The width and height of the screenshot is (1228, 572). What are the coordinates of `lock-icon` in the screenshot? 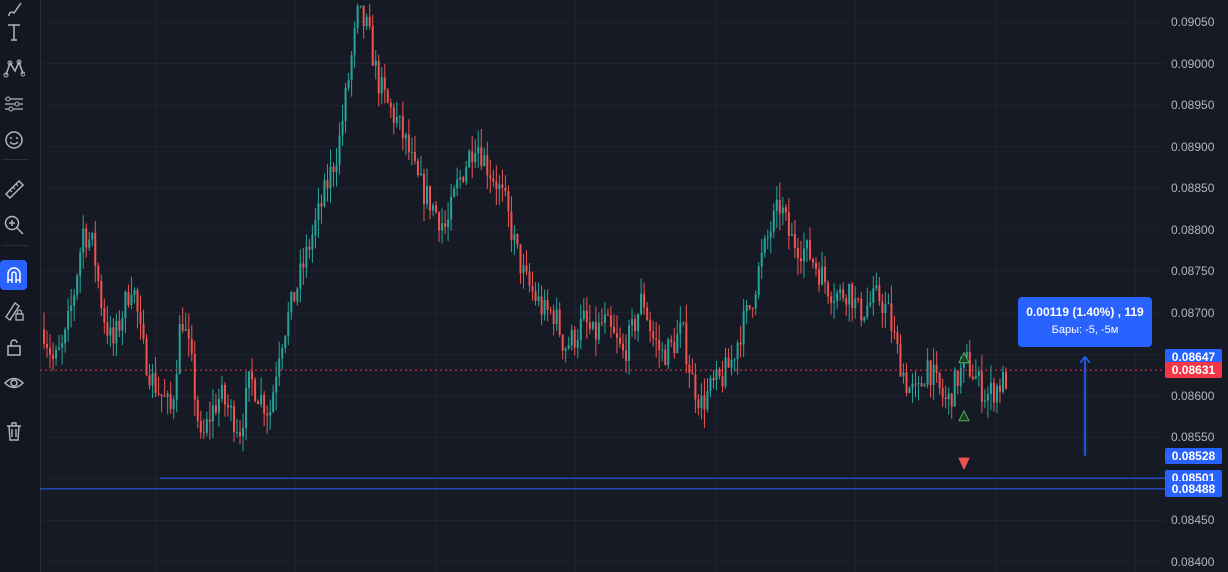 It's located at (13, 347).